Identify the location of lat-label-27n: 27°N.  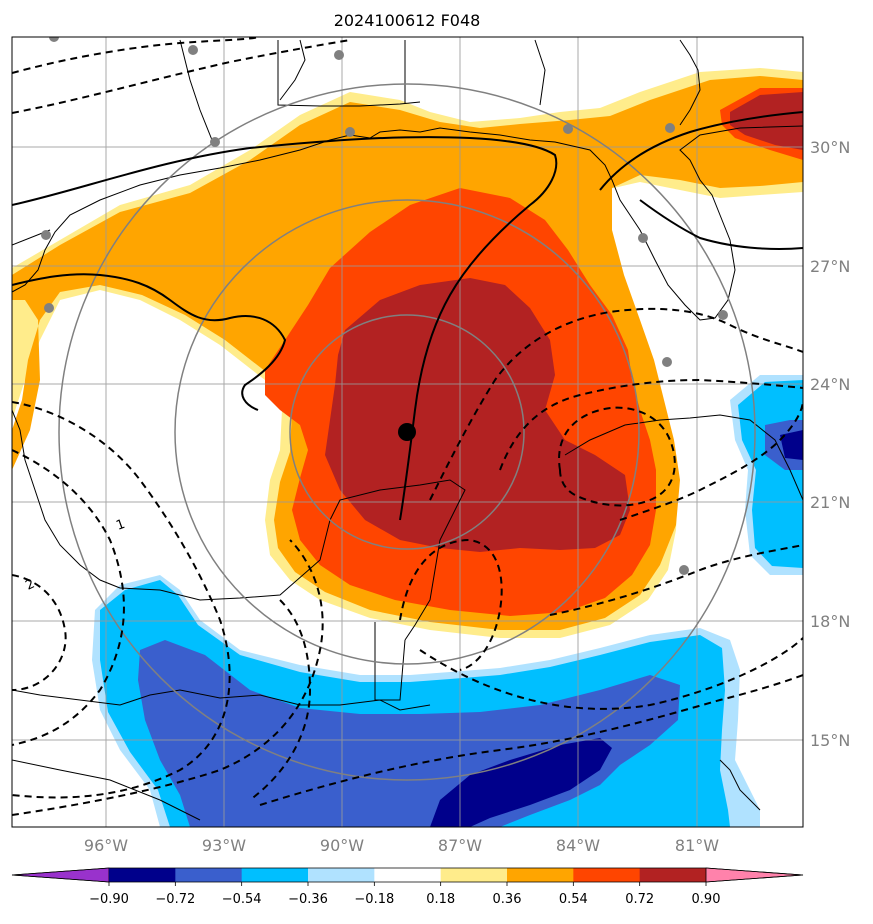
(830, 266).